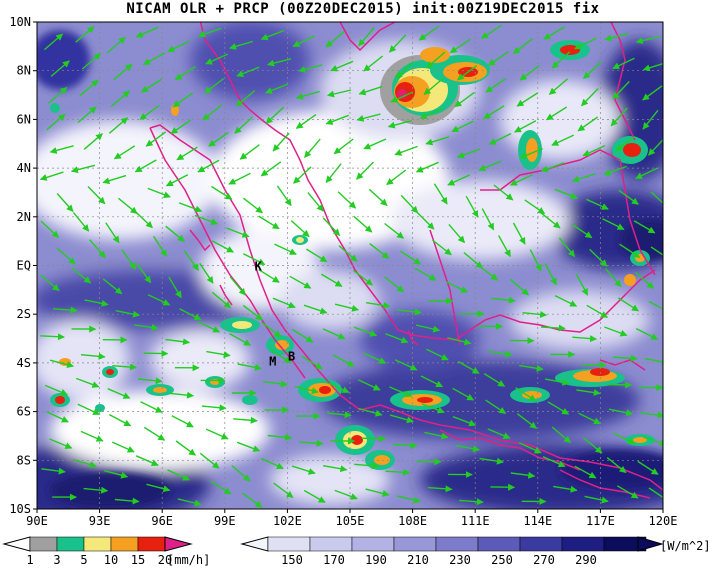 Image resolution: width=726 pixels, height=571 pixels. I want to click on precip-colorbar: 1 3 5 10 15 20[mm/h], so click(106, 551).